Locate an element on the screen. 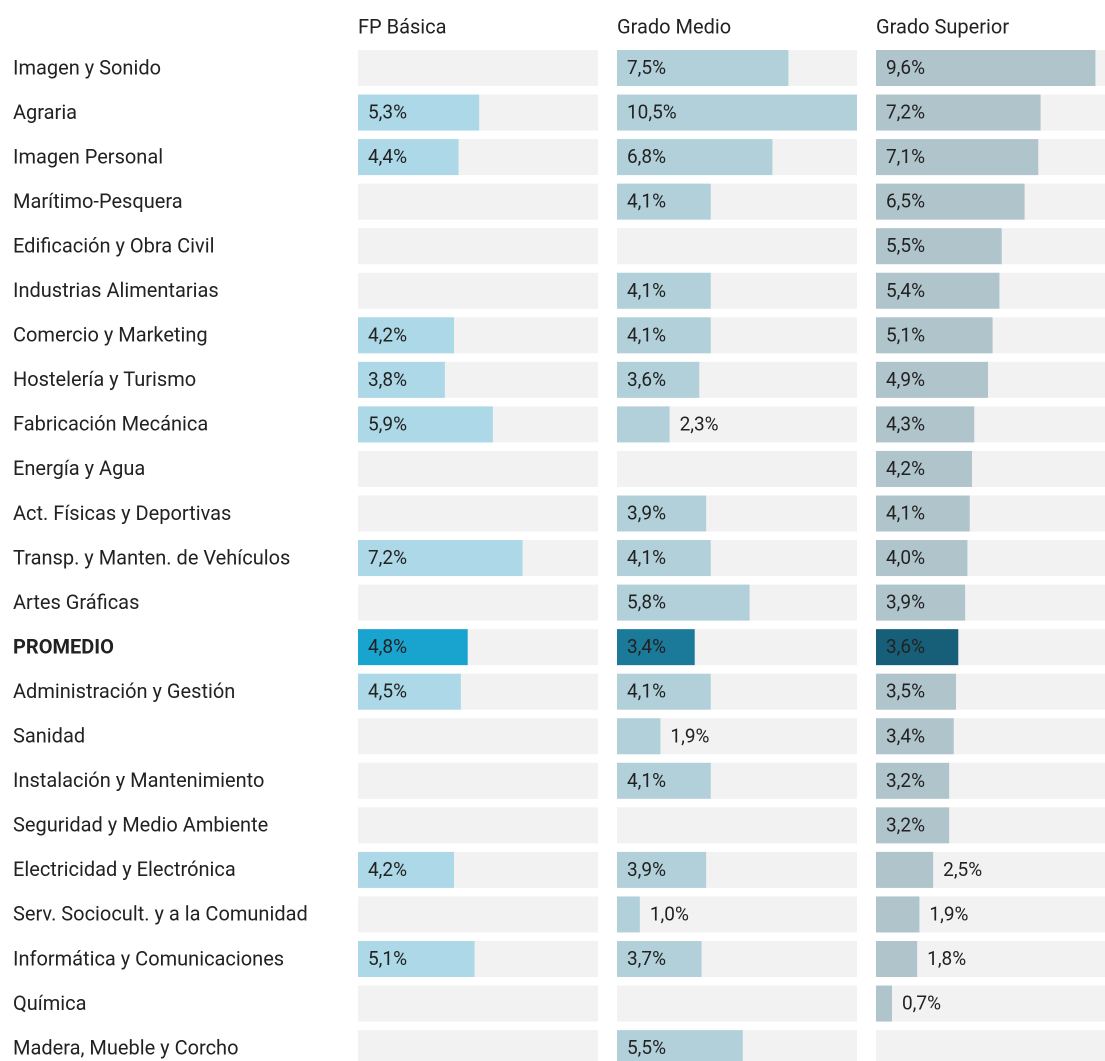  row-label: Marítimo-Pesquera is located at coordinates (98, 201).